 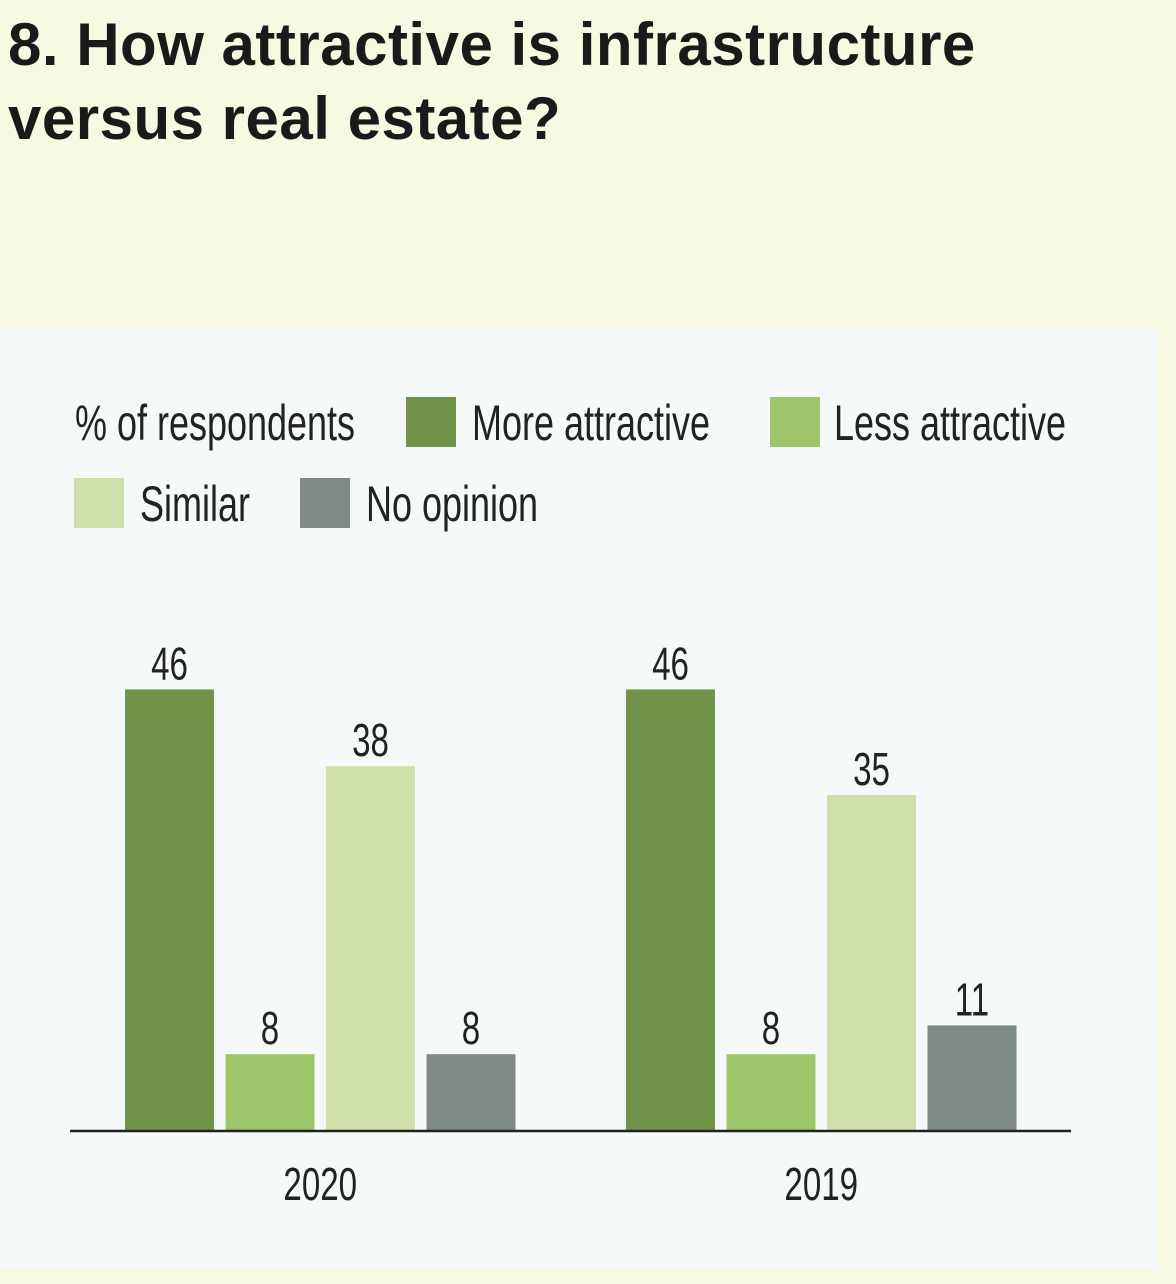 I want to click on legend-label: No opinion, so click(x=452, y=504).